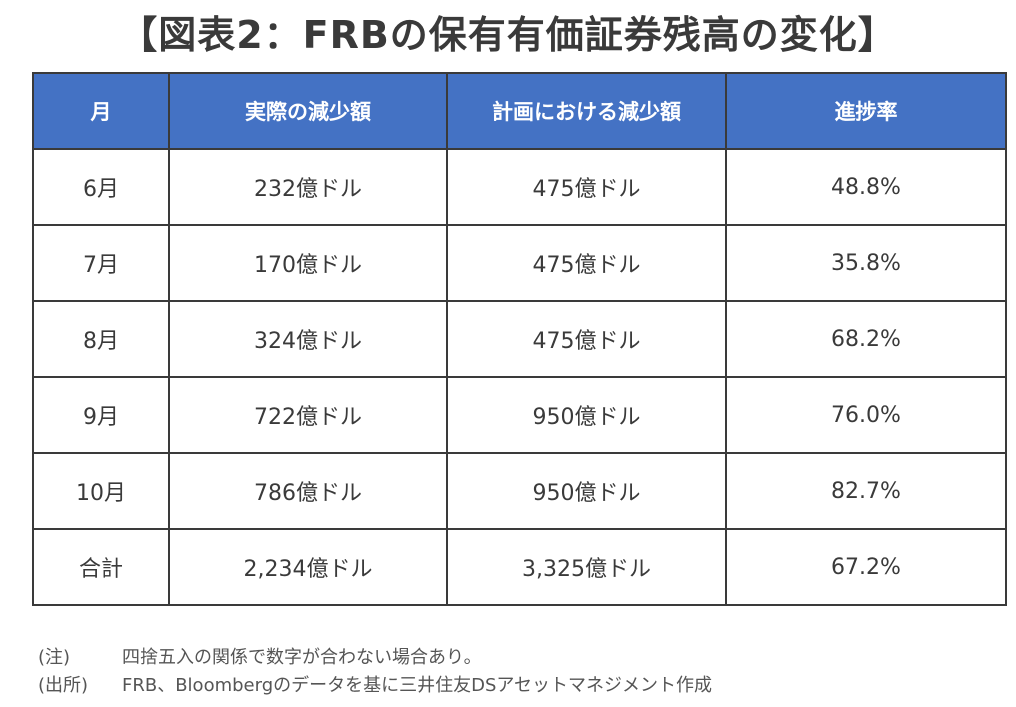 This screenshot has height=707, width=1016. Describe the element at coordinates (308, 339) in the screenshot. I see `cell-actual-decrease: 324億ドル` at that location.